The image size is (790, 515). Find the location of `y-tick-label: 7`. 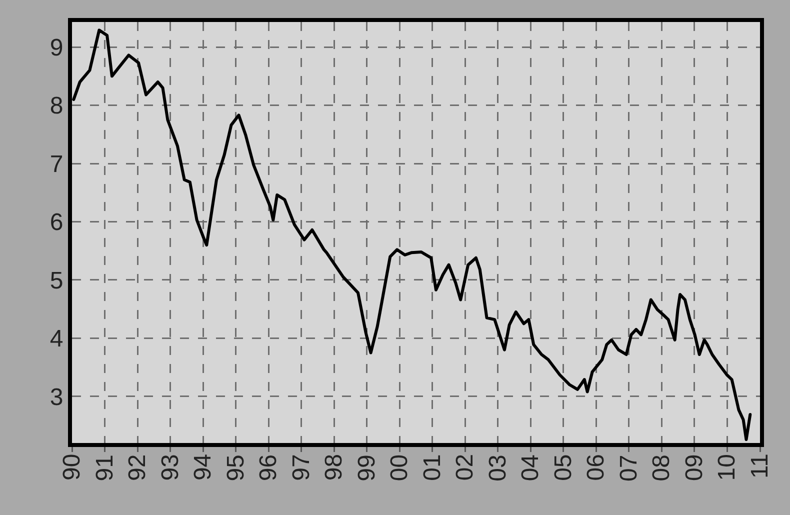

y-tick-label: 7 is located at coordinates (57, 164).